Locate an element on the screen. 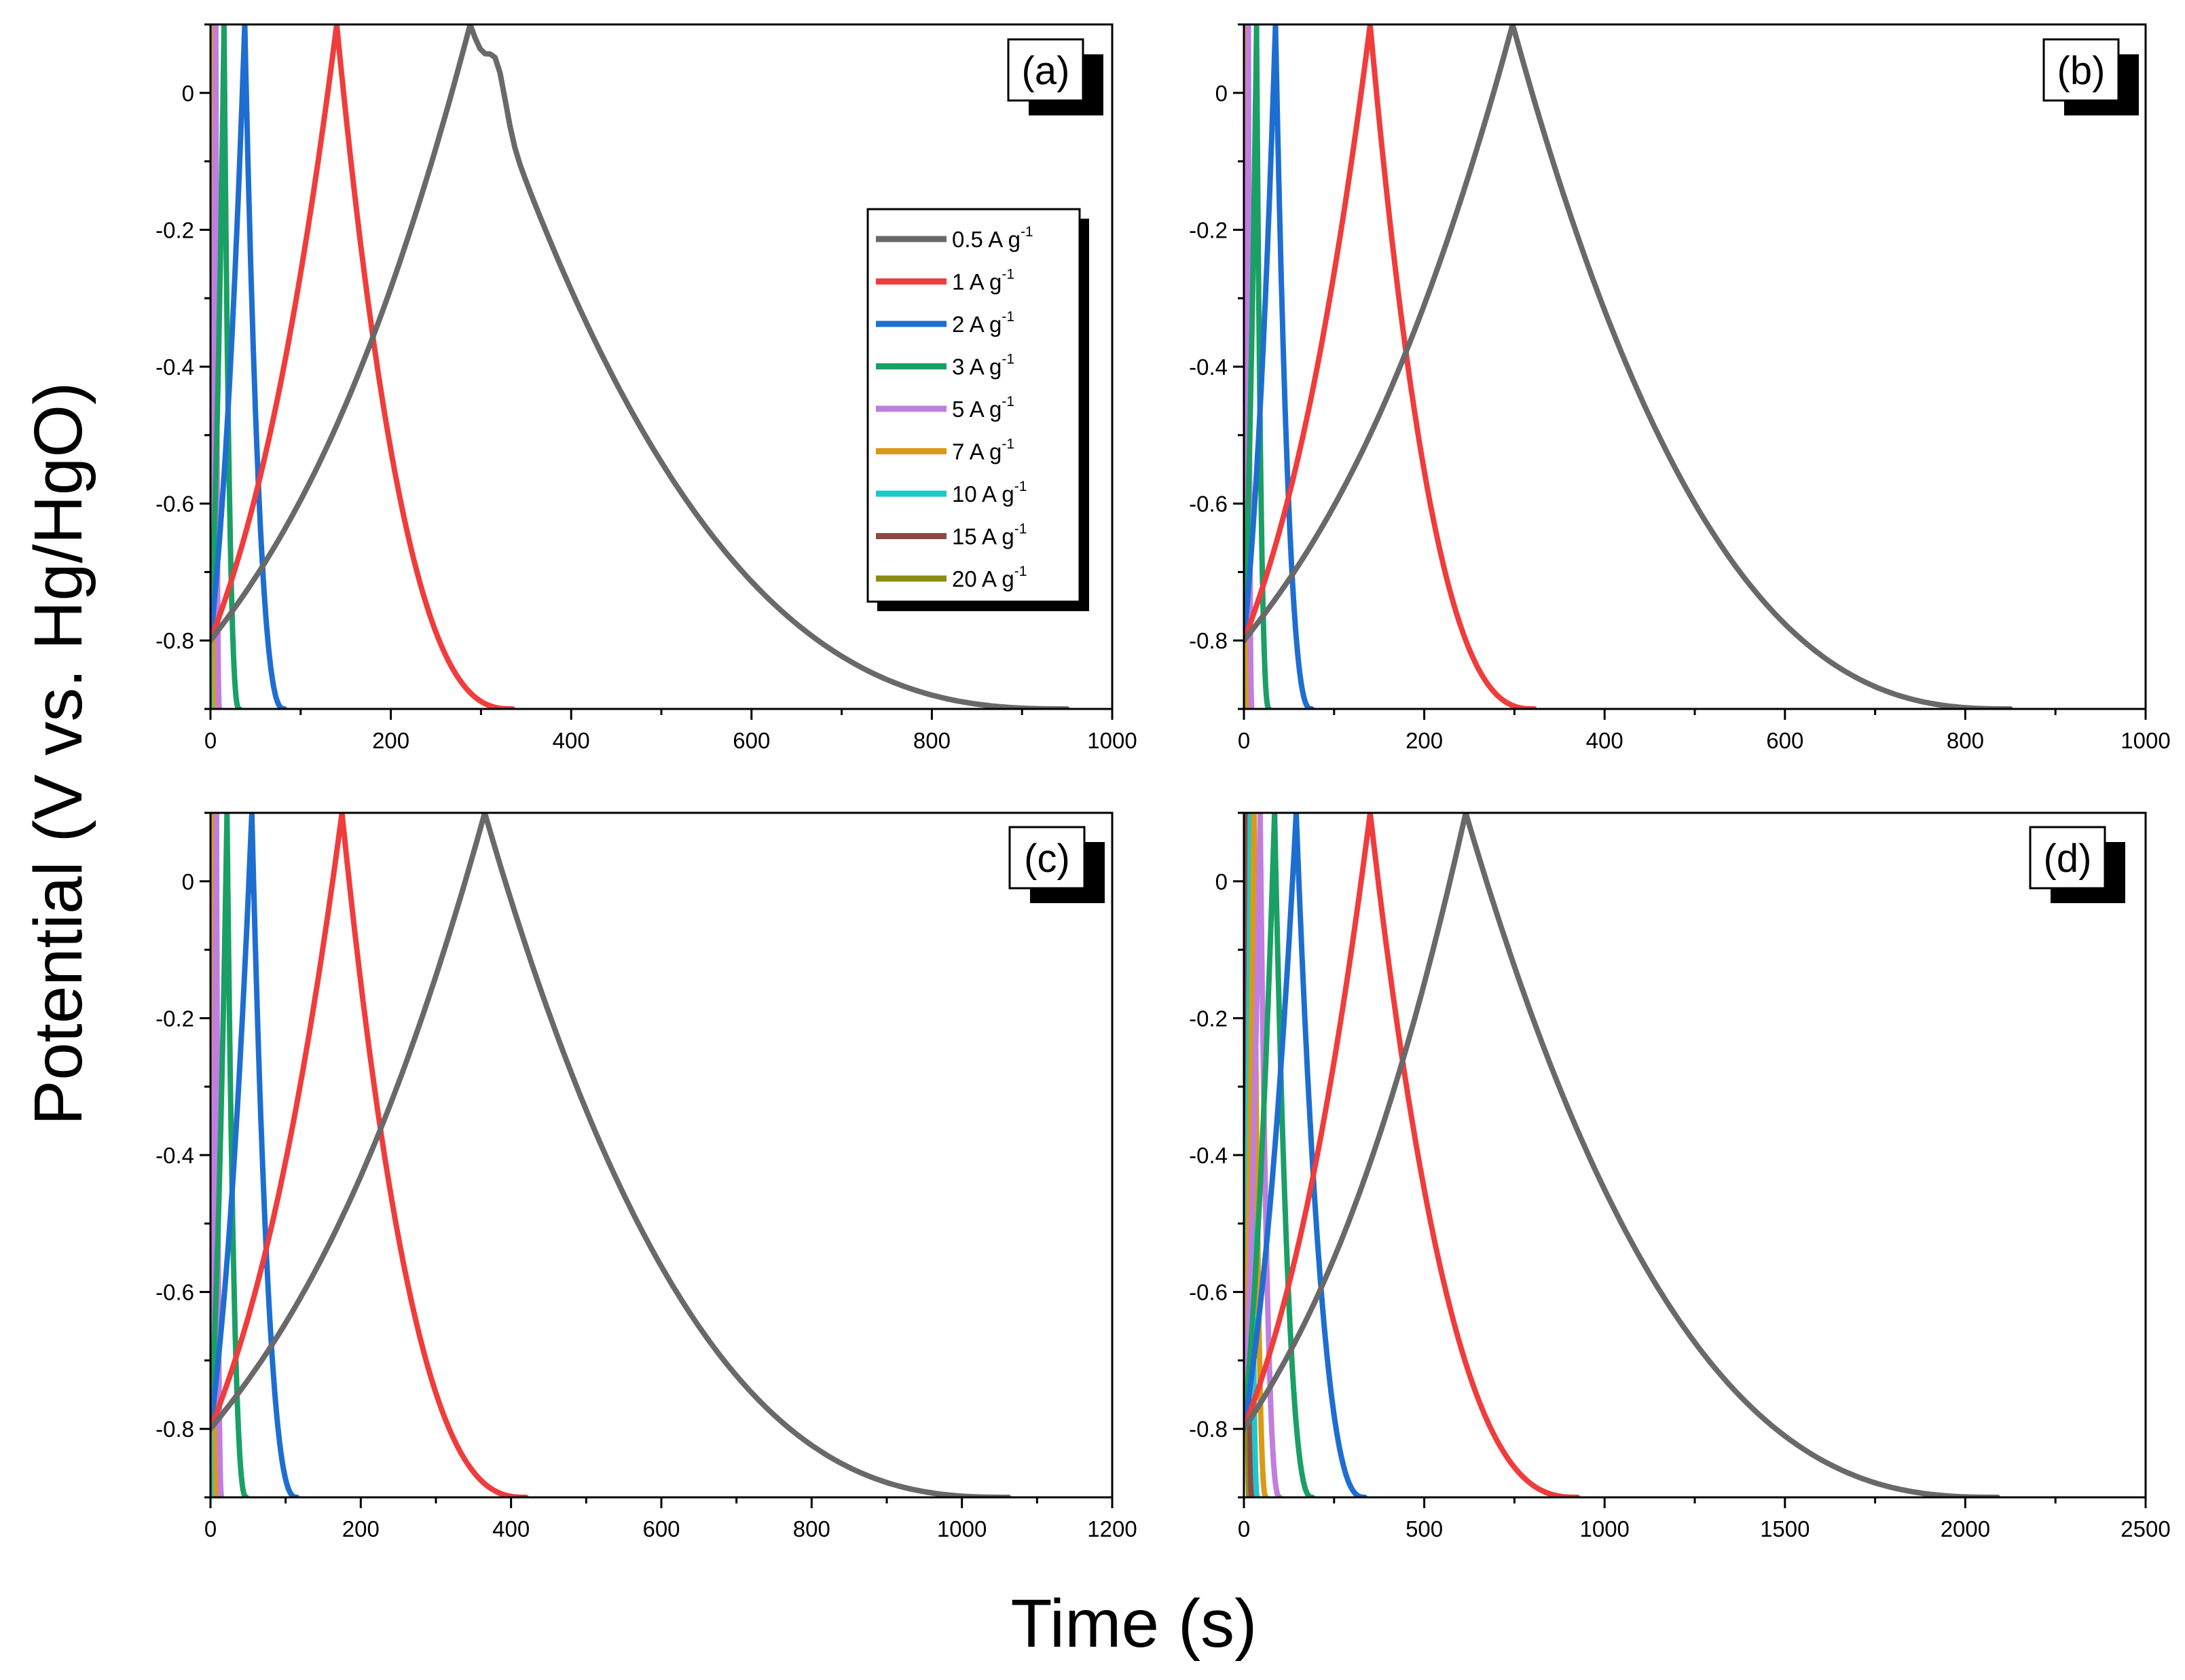 The width and height of the screenshot is (2185, 1680). panel-label: (a) is located at coordinates (1046, 71).